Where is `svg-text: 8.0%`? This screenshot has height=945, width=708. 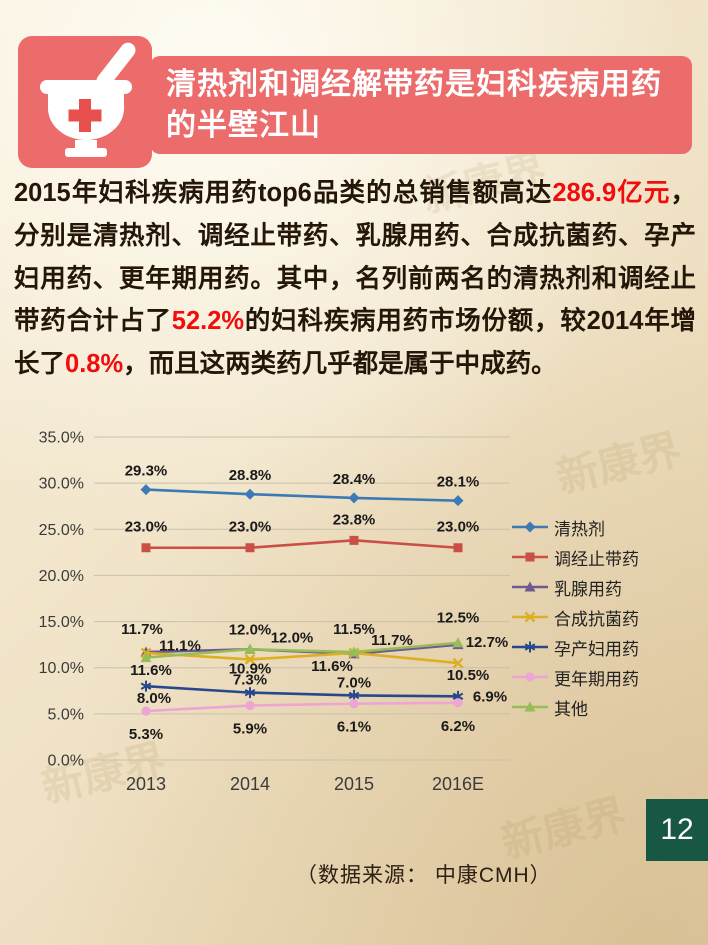 svg-text: 8.0% is located at coordinates (154, 698).